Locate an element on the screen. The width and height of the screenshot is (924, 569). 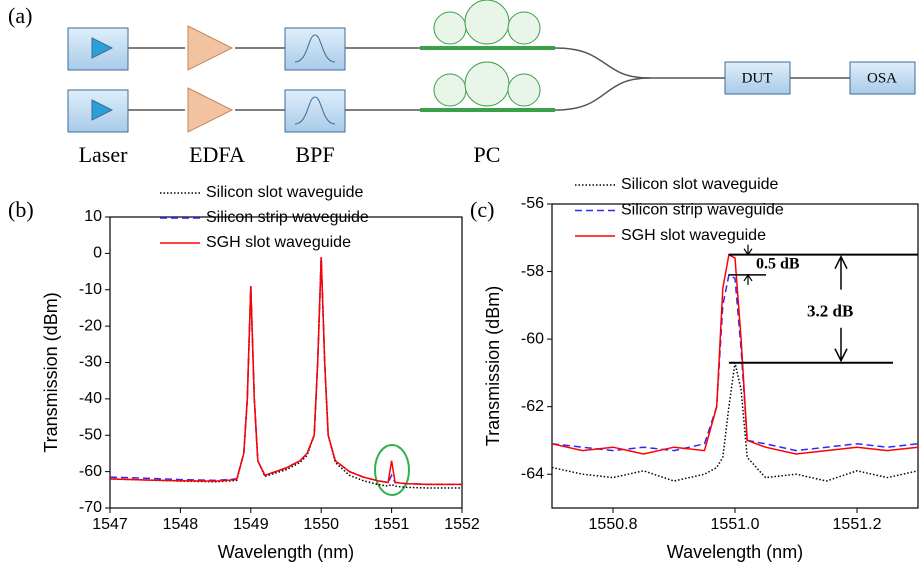
y-tick-label: -70 is located at coordinates (90, 507).